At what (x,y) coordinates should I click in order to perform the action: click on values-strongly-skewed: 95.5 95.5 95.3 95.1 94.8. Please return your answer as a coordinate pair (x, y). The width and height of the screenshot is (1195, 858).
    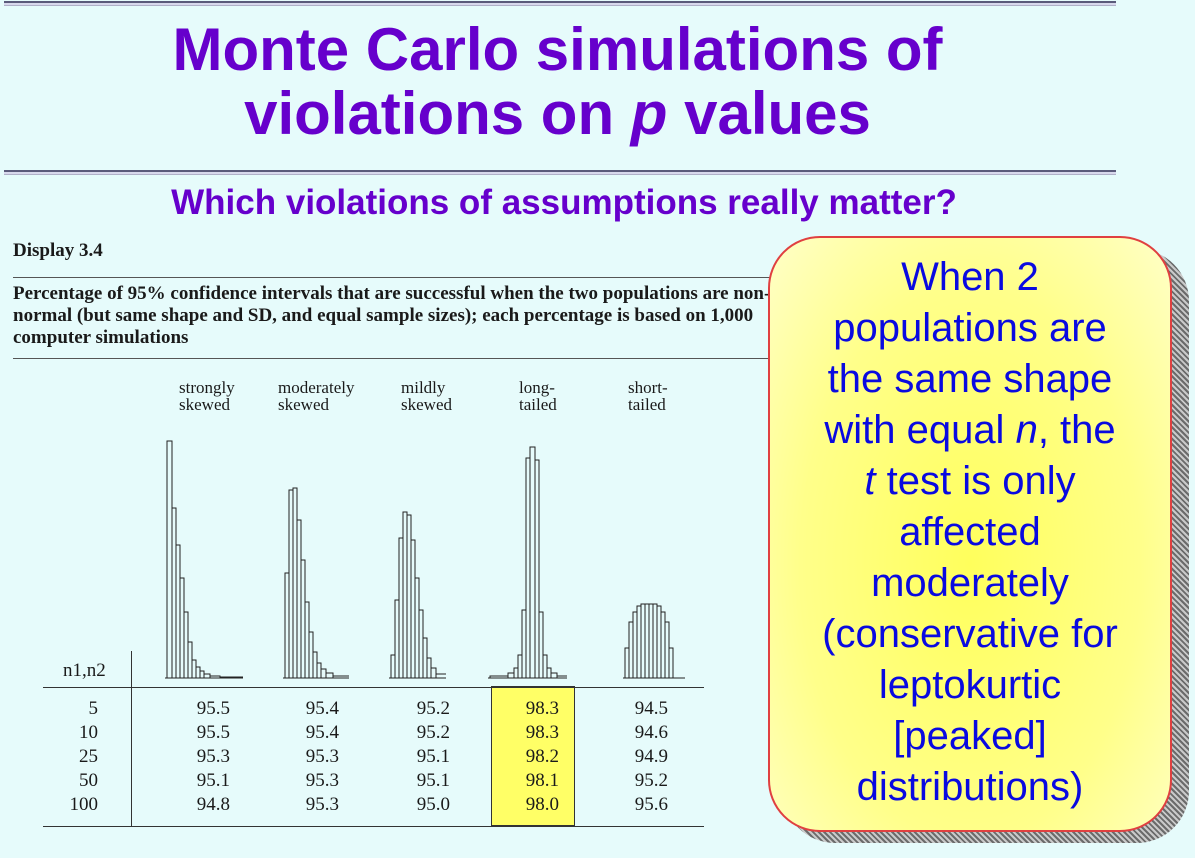
    Looking at the image, I should click on (208, 757).